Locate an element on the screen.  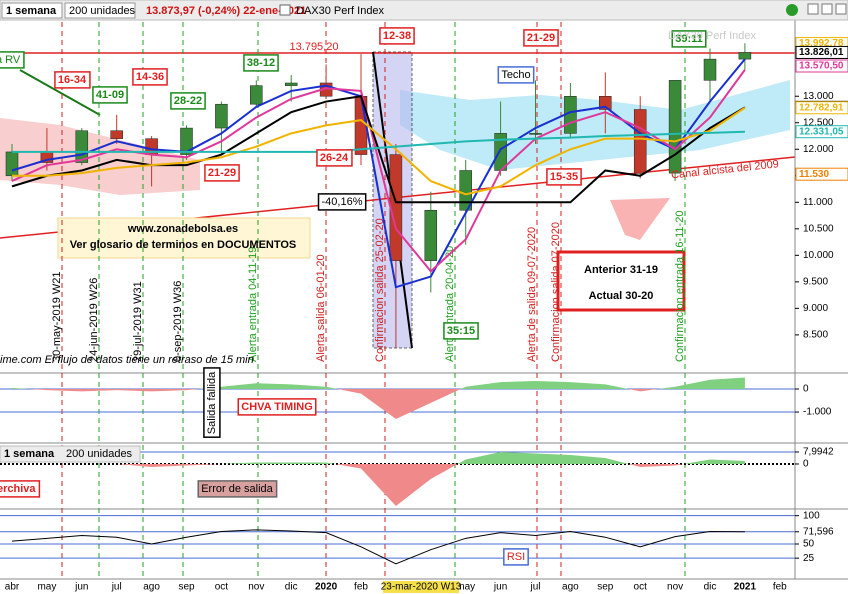
checkbox is located at coordinates (285, 10).